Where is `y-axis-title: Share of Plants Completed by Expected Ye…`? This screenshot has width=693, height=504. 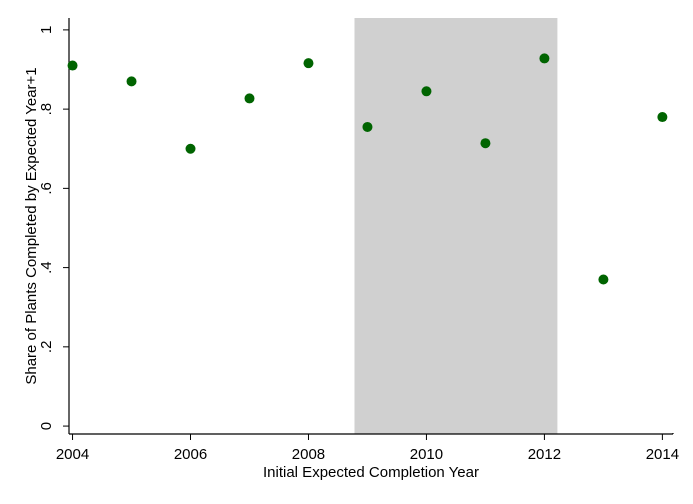 y-axis-title: Share of Plants Completed by Expected Ye… is located at coordinates (31, 225).